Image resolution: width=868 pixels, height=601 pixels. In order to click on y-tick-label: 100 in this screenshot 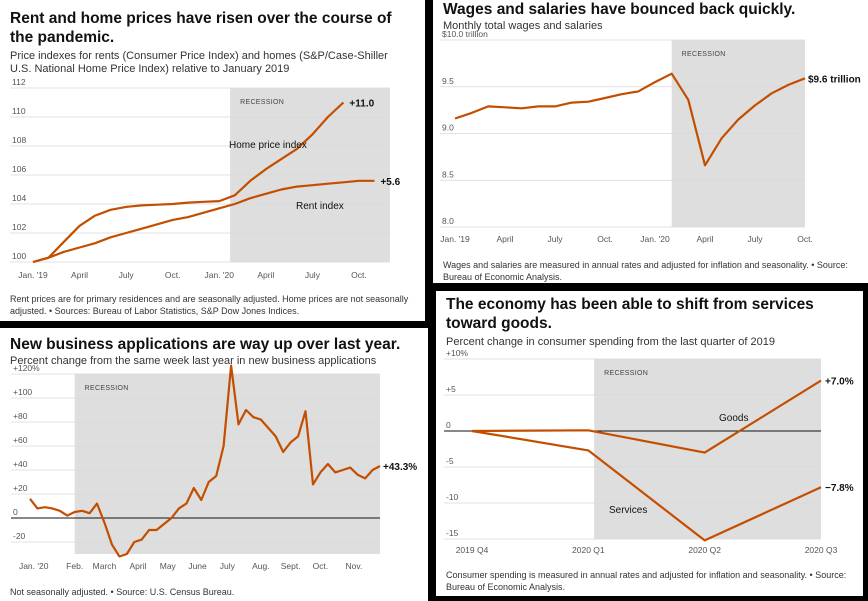, I will do `click(19, 256)`.